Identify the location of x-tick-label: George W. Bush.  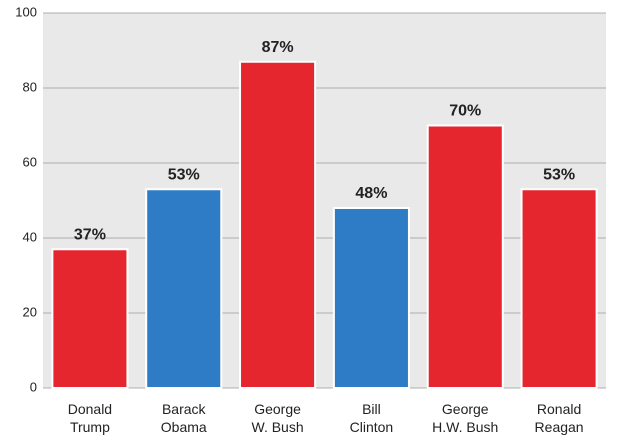
(277, 418).